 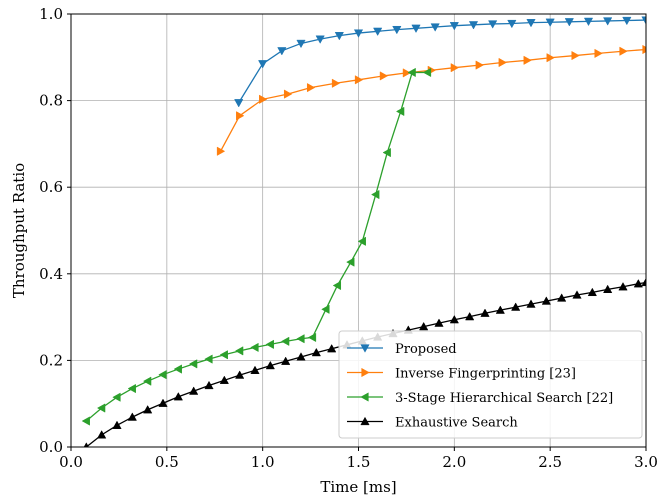 What do you see at coordinates (504, 398) in the screenshot?
I see `legend-label: 3-Stage Hierarchical Search [22]` at bounding box center [504, 398].